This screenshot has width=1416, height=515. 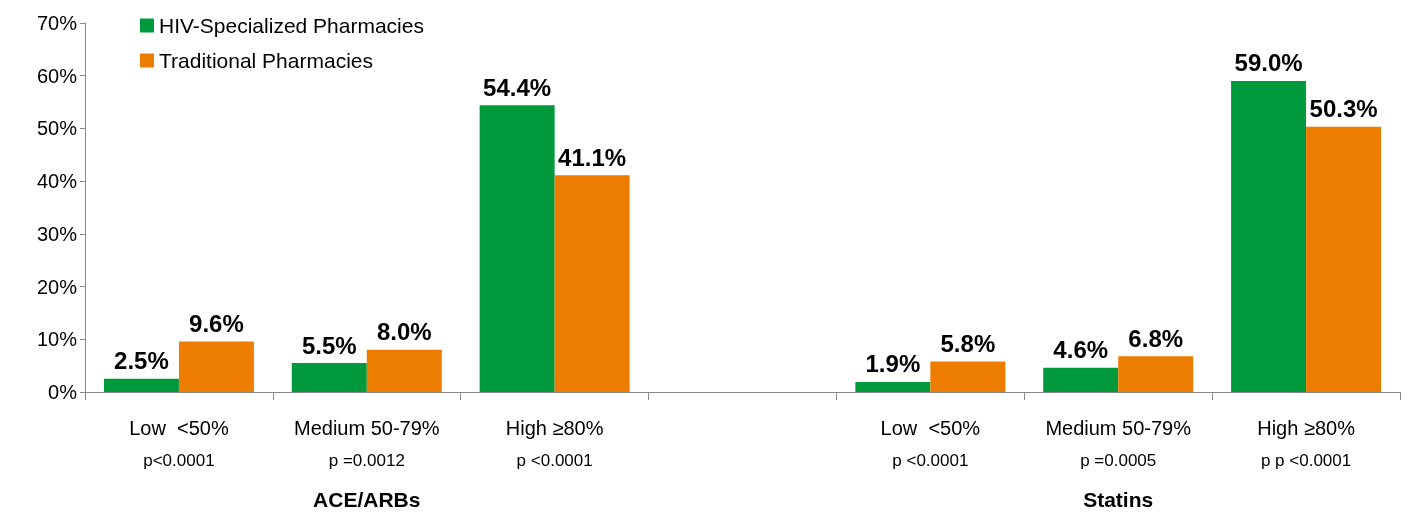 What do you see at coordinates (1118, 500) in the screenshot?
I see `text: Statins` at bounding box center [1118, 500].